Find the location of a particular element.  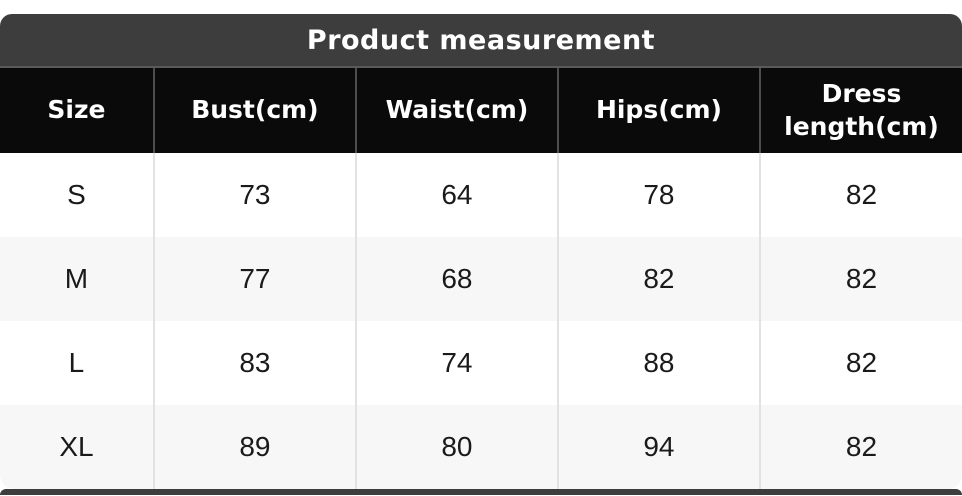

table-cell: 88 is located at coordinates (658, 363).